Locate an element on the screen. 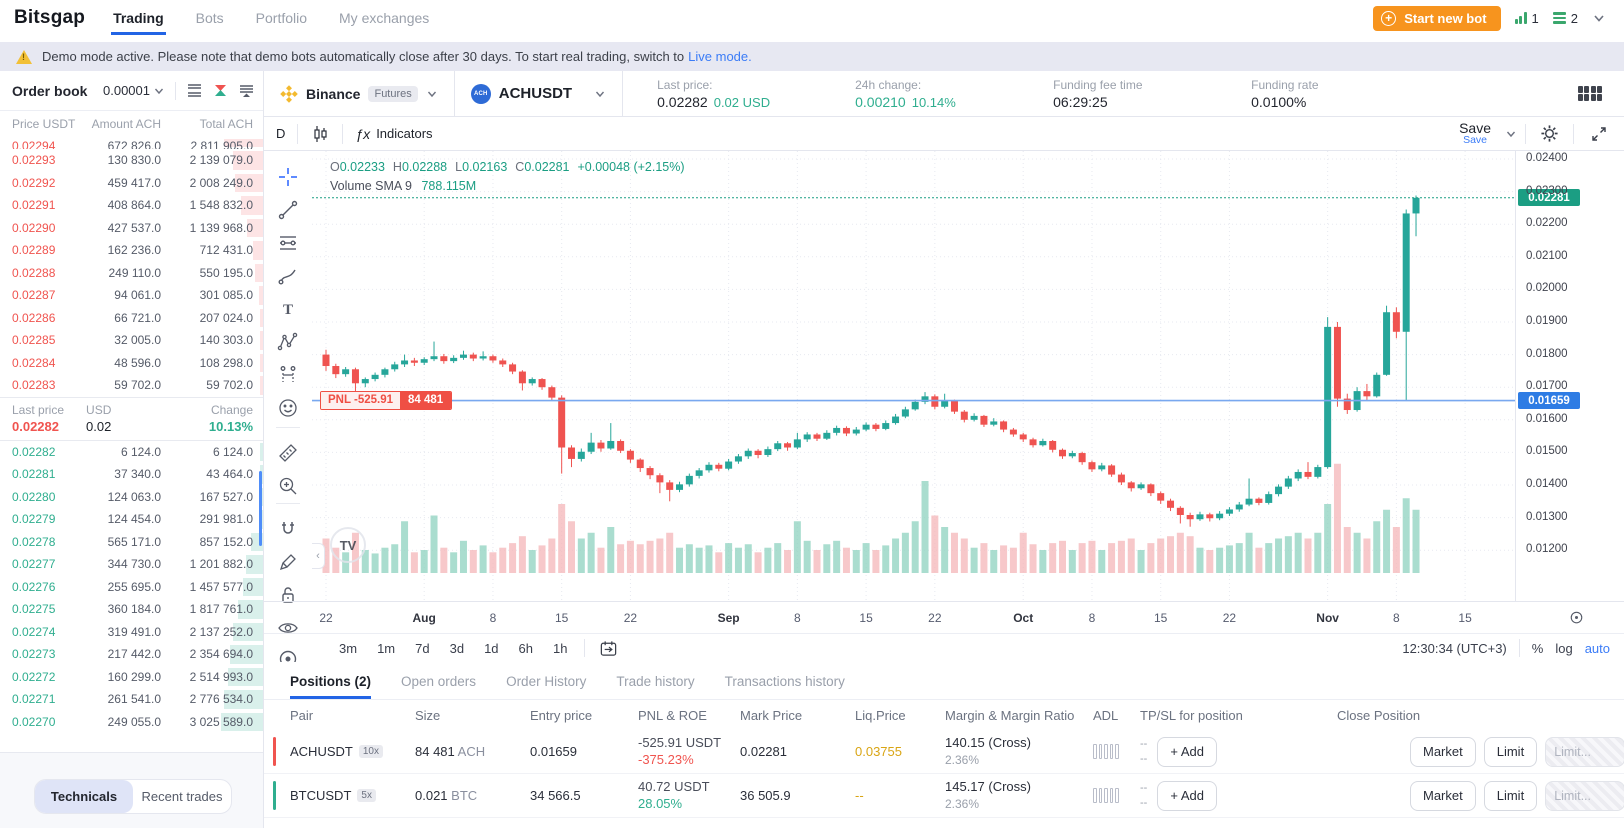 Image resolution: width=1624 pixels, height=828 pixels. text-tool-icon: T is located at coordinates (288, 309).